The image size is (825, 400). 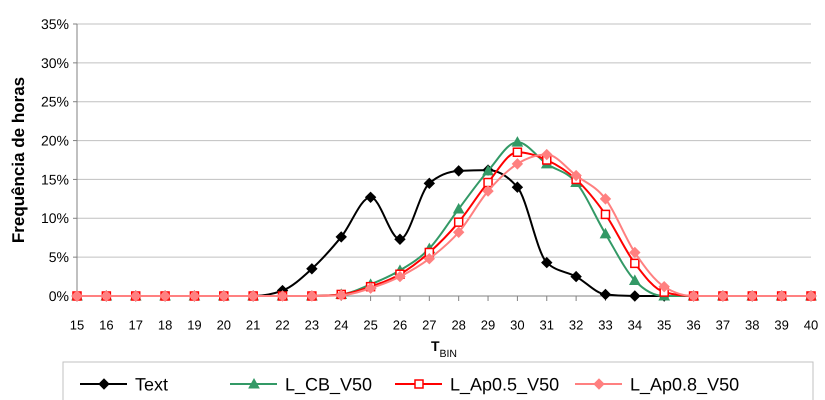 I want to click on y-tick-label: 20%, so click(x=54, y=140).